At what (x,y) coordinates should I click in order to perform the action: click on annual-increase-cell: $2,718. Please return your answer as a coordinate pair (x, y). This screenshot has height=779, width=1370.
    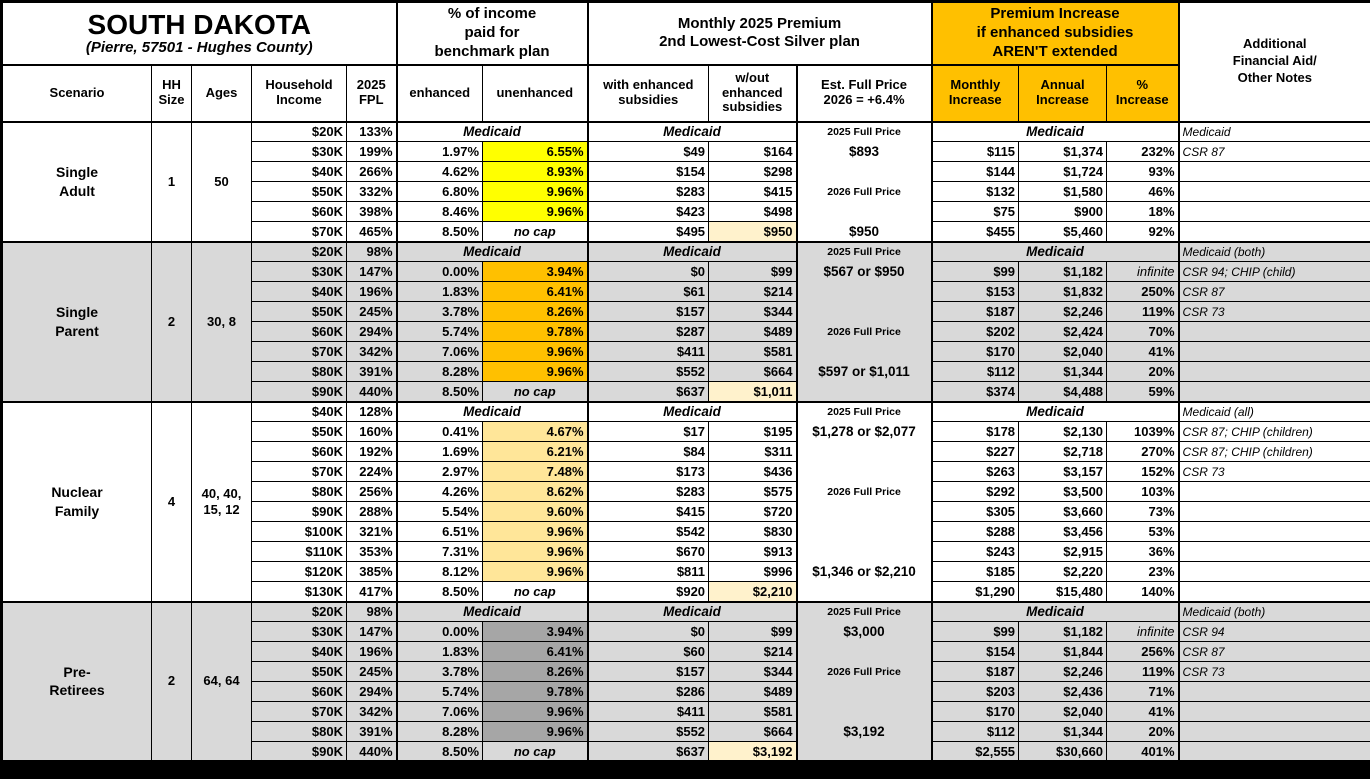
    Looking at the image, I should click on (1063, 451).